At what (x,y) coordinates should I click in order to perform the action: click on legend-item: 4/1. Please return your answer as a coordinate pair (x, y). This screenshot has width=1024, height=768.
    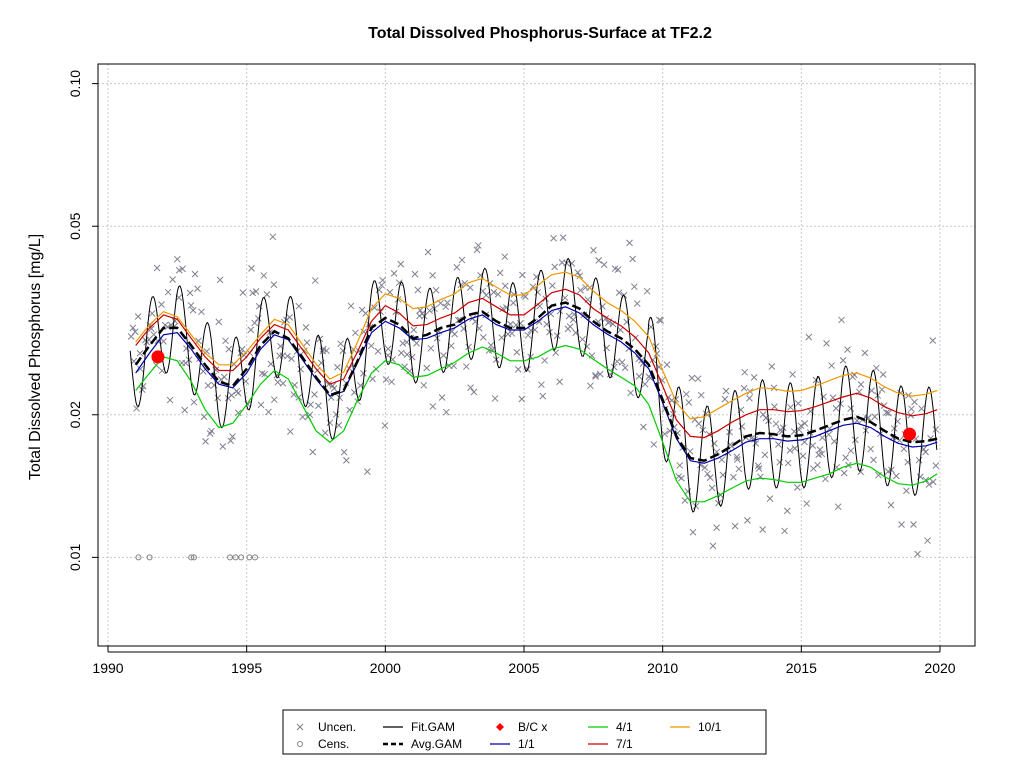
    Looking at the image, I should click on (610, 727).